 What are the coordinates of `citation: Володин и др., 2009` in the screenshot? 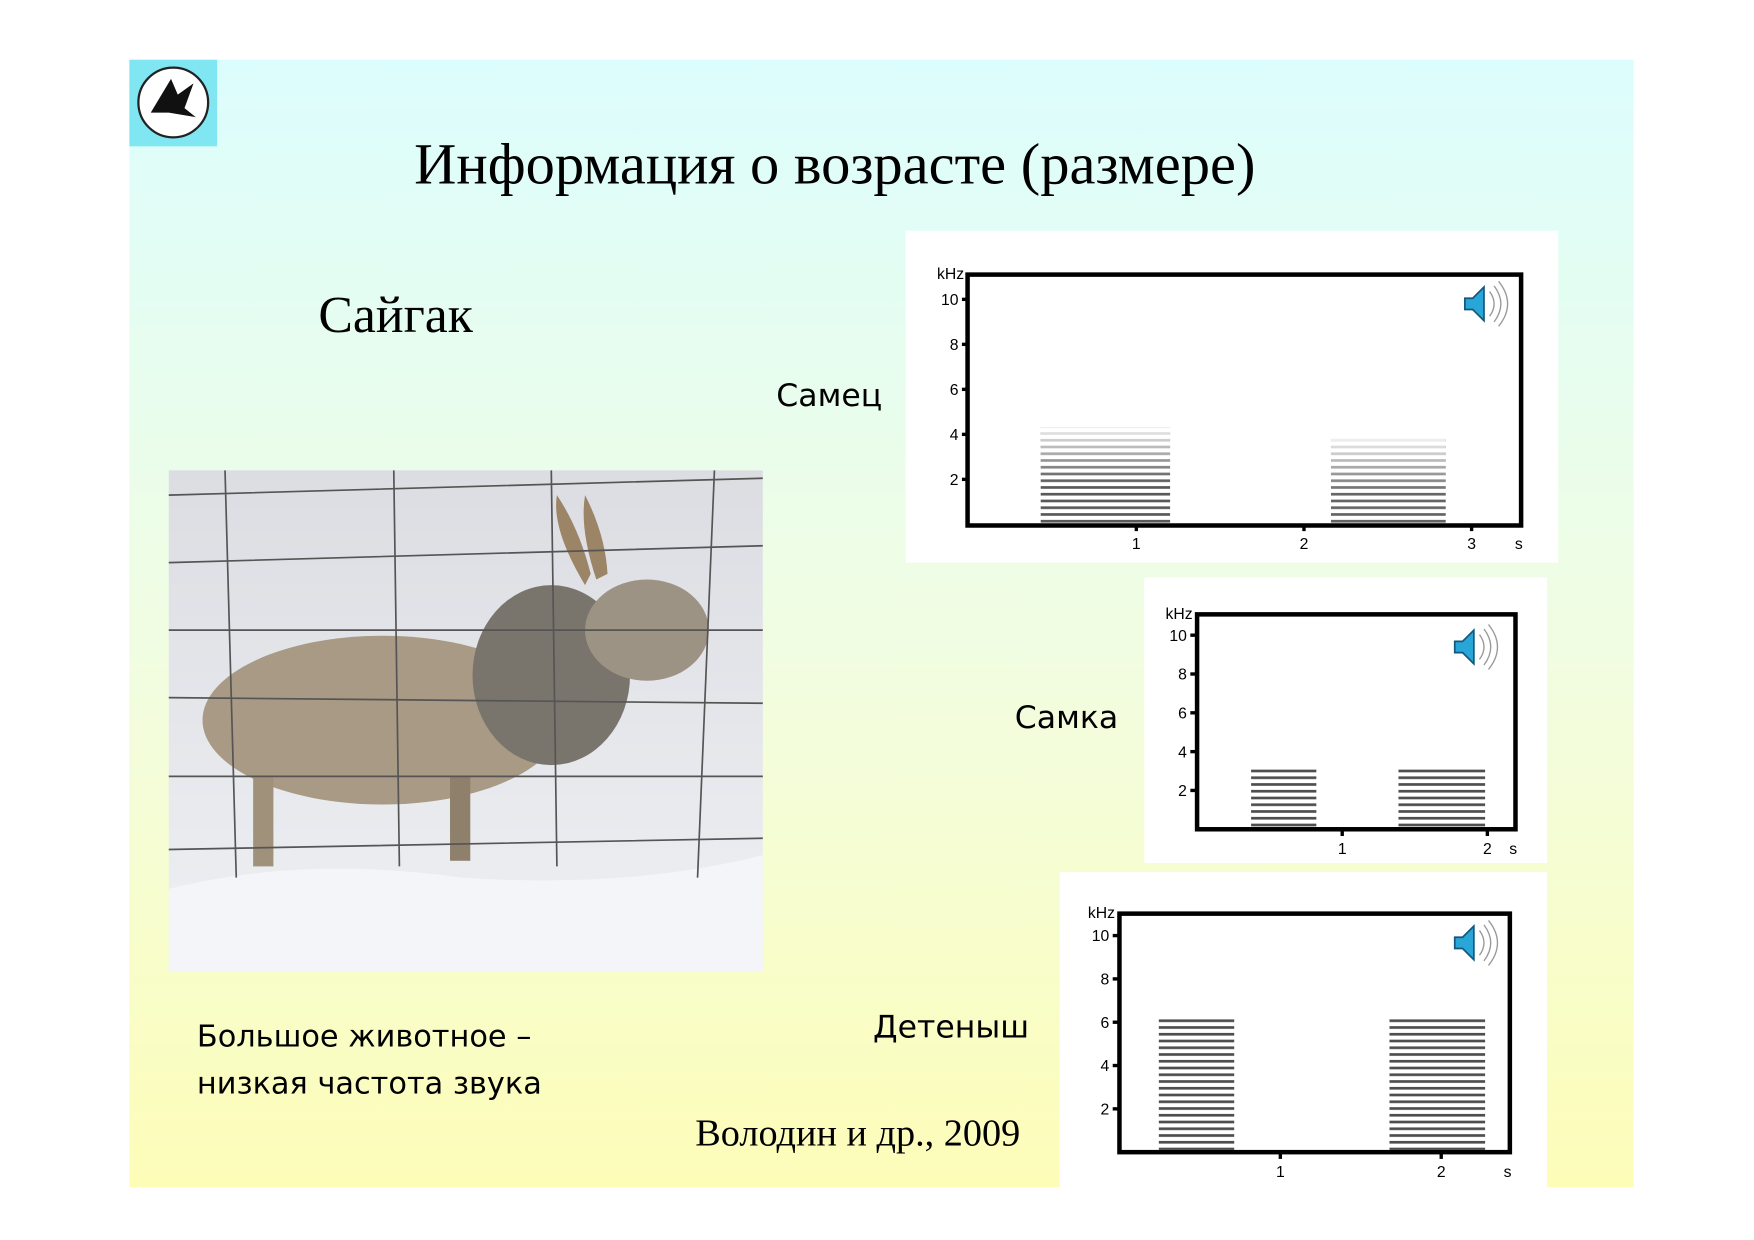 It's located at (857, 1133).